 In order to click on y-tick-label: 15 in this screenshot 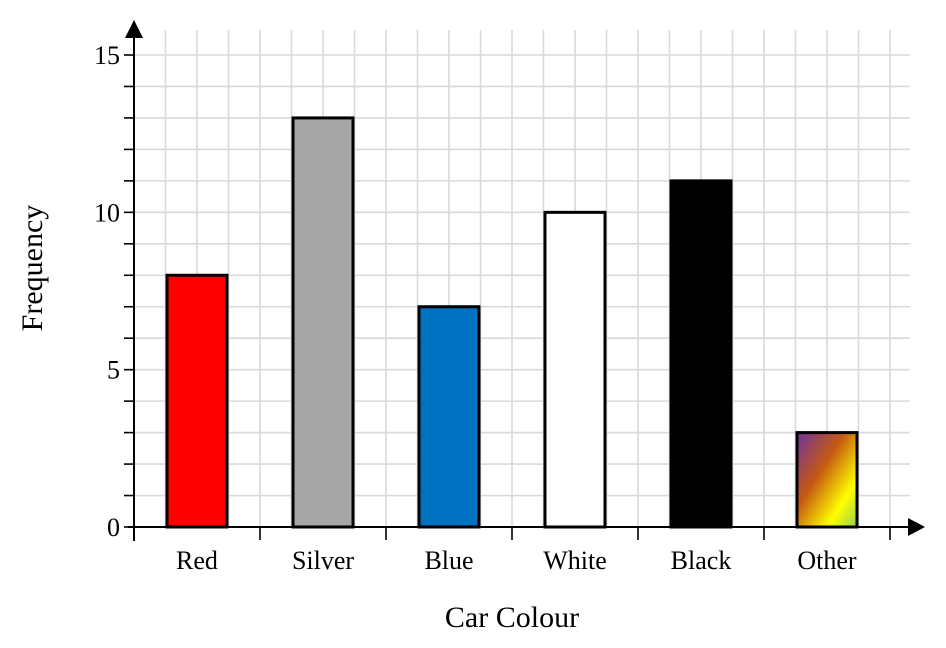, I will do `click(107, 55)`.